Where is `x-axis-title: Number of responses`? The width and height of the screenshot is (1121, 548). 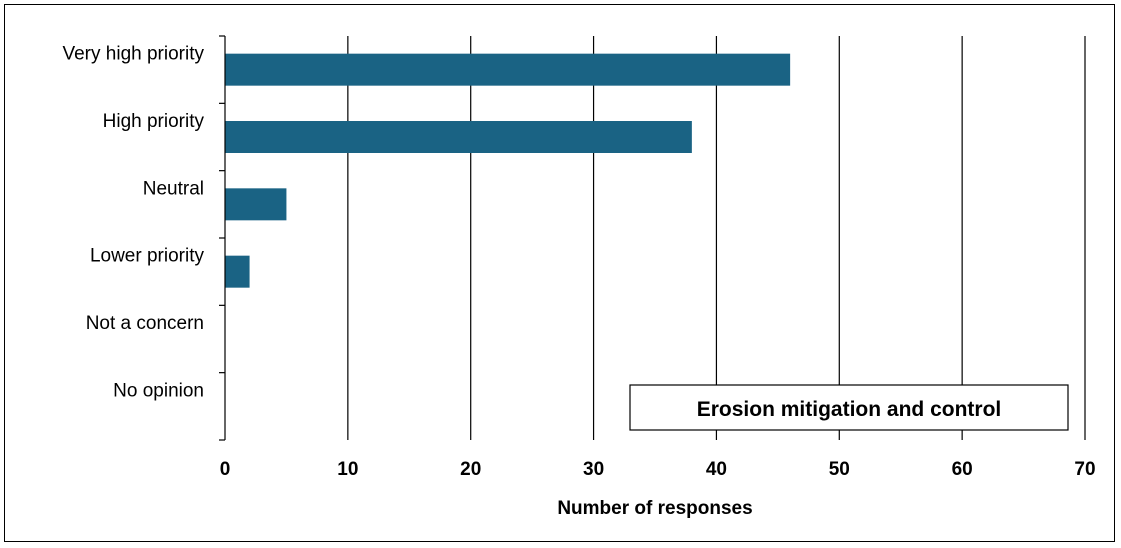 x-axis-title: Number of responses is located at coordinates (654, 508).